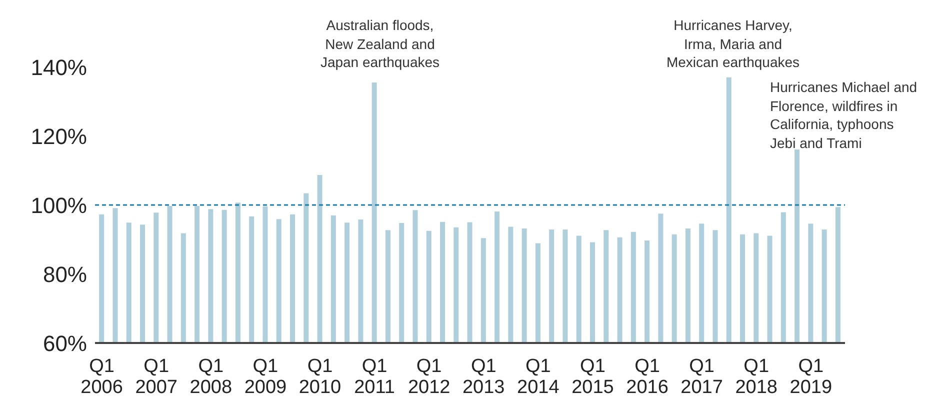 Image resolution: width=938 pixels, height=413 pixels. Describe the element at coordinates (756, 377) in the screenshot. I see `x-tick-label: Q1 2018` at that location.